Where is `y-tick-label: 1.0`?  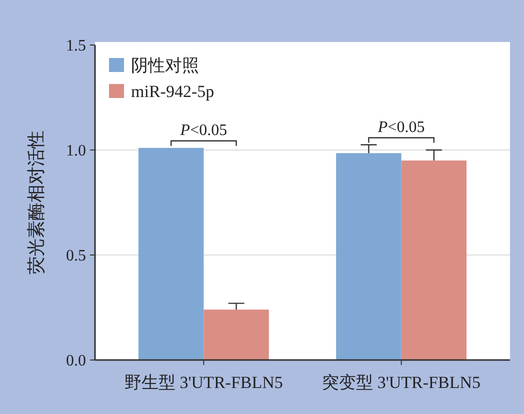 y-tick-label: 1.0 is located at coordinates (76, 151).